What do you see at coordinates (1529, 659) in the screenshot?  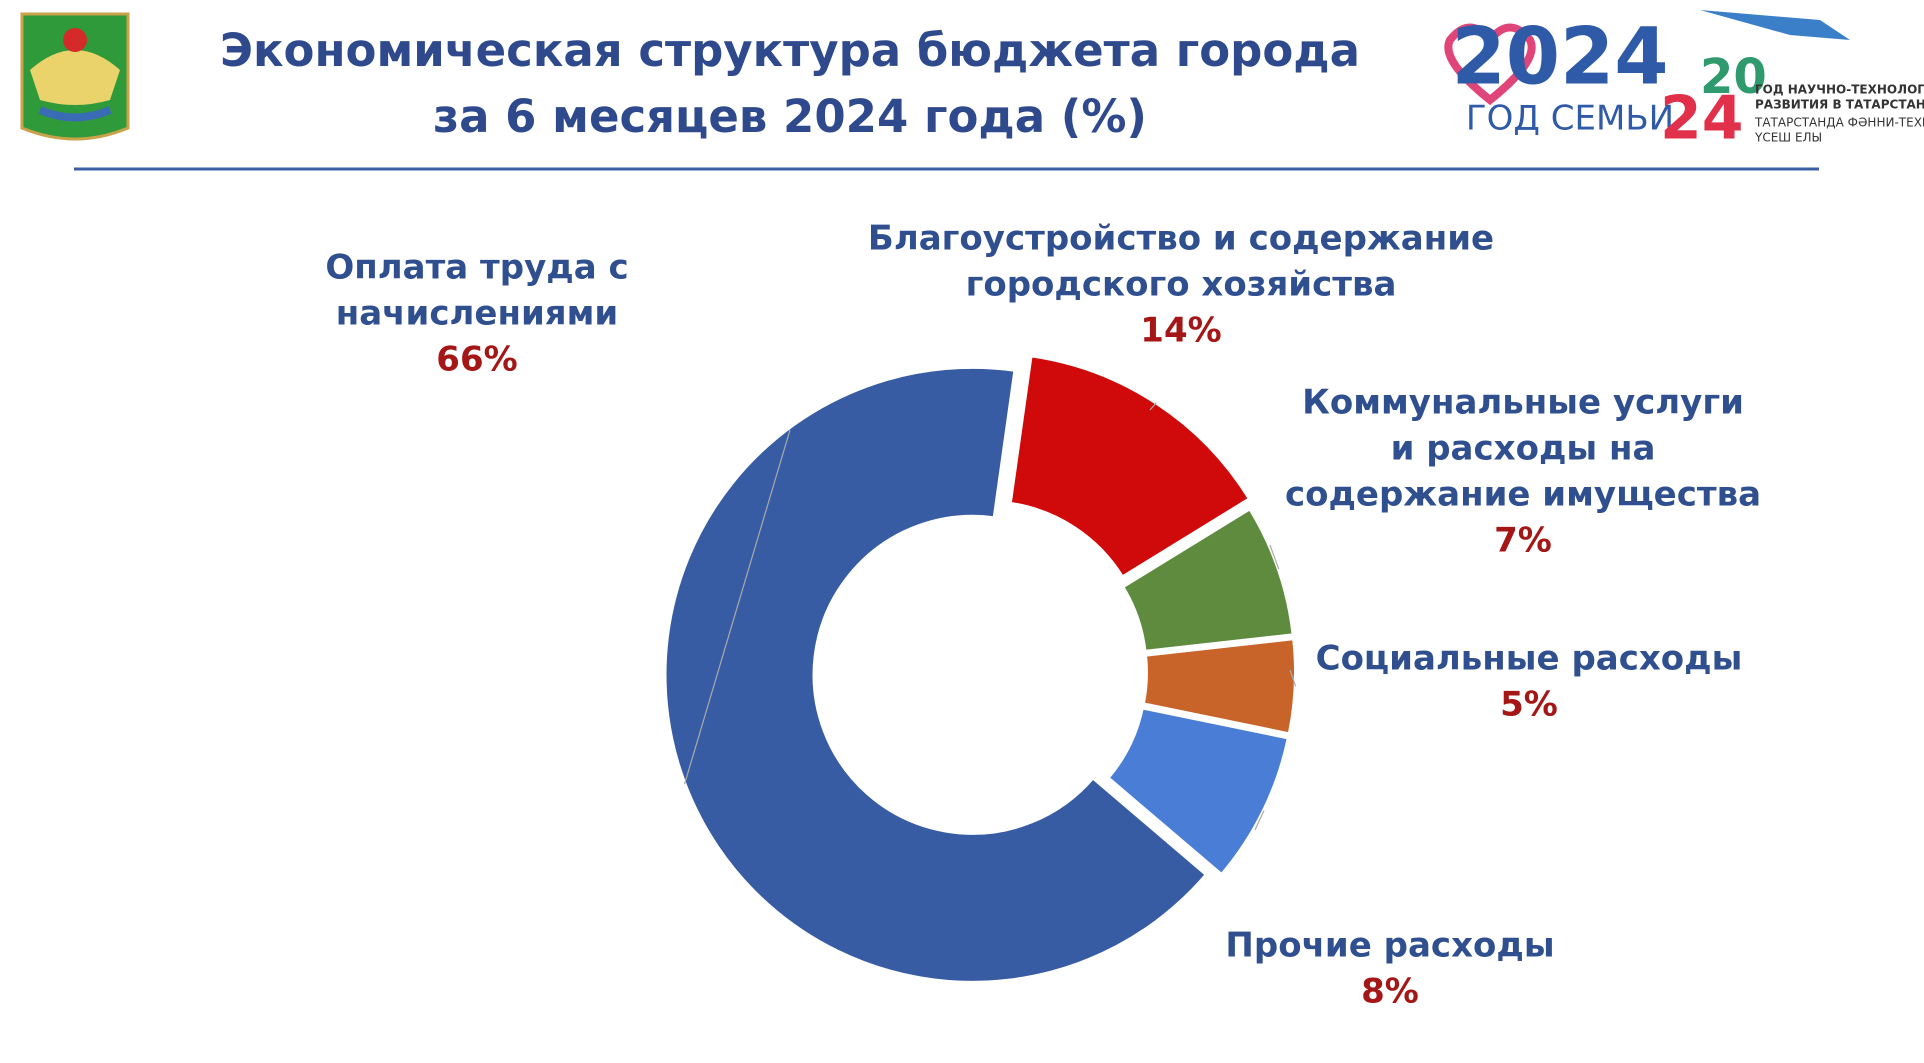 I see `category-label: Социальные расходы` at bounding box center [1529, 659].